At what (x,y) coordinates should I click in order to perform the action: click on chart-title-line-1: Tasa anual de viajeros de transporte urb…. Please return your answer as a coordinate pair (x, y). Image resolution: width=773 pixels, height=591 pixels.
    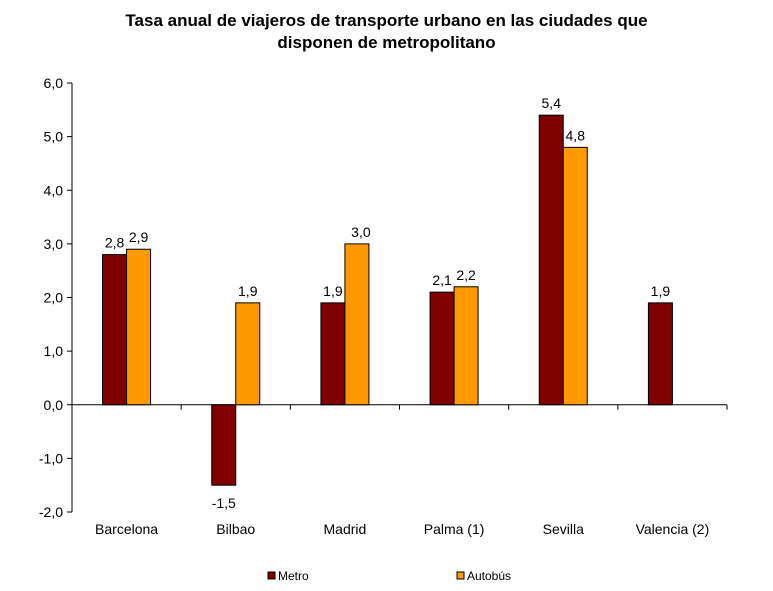
    Looking at the image, I should click on (386, 20).